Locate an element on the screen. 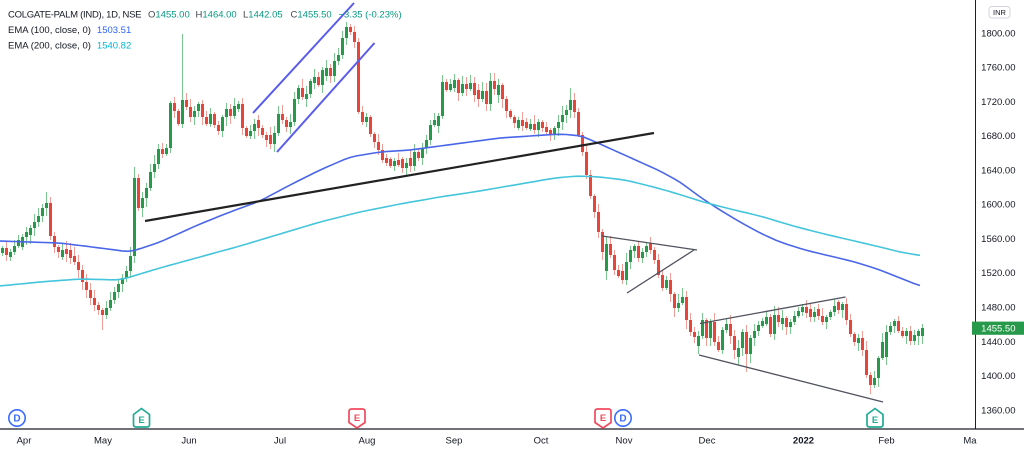 The height and width of the screenshot is (456, 1024). svg-text: L1442.05 is located at coordinates (263, 14).